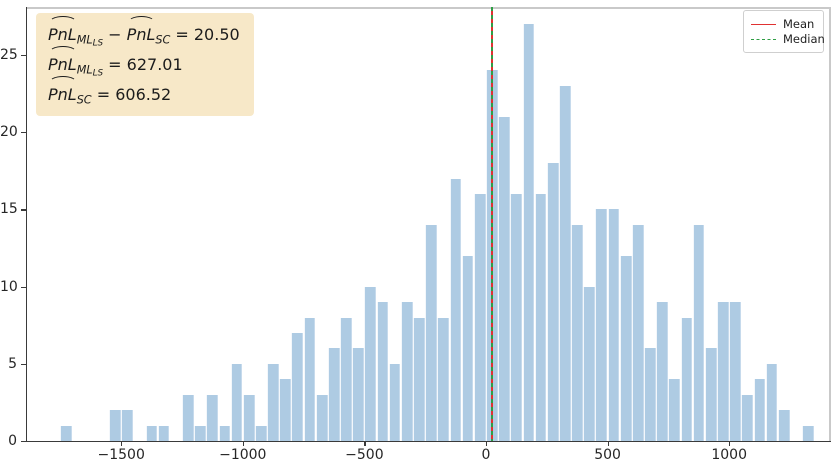 The height and width of the screenshot is (463, 831). I want to click on median-line-sample-icon, so click(763, 39).